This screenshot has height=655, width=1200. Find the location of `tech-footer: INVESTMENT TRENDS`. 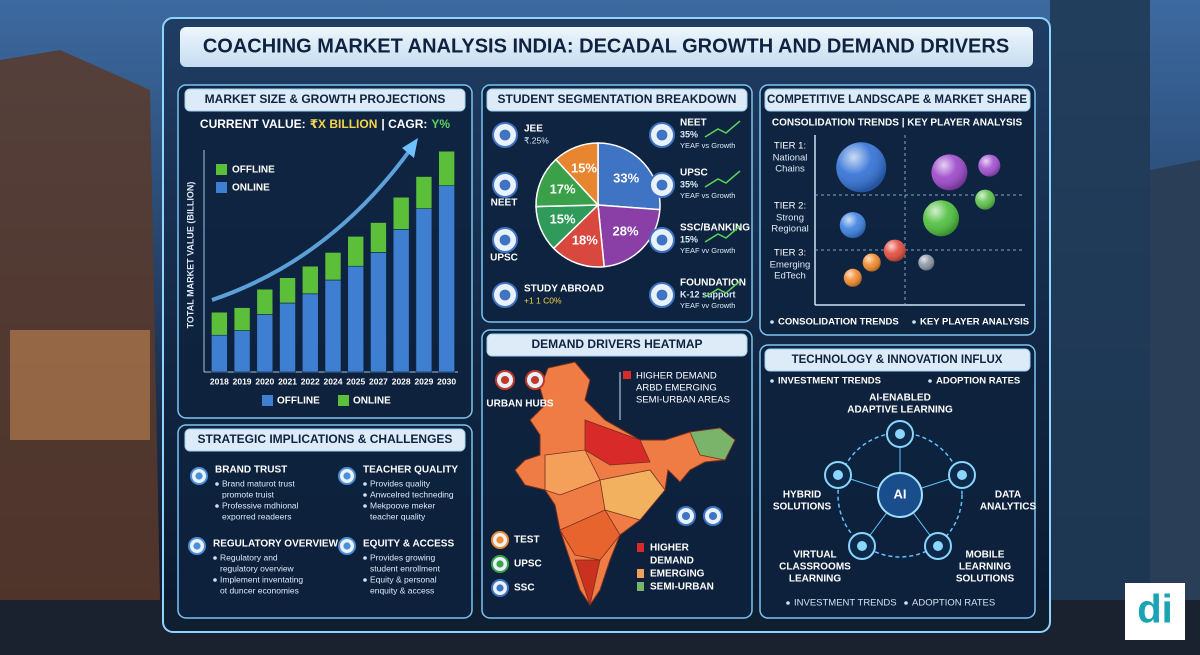

tech-footer: INVESTMENT TRENDS is located at coordinates (845, 603).